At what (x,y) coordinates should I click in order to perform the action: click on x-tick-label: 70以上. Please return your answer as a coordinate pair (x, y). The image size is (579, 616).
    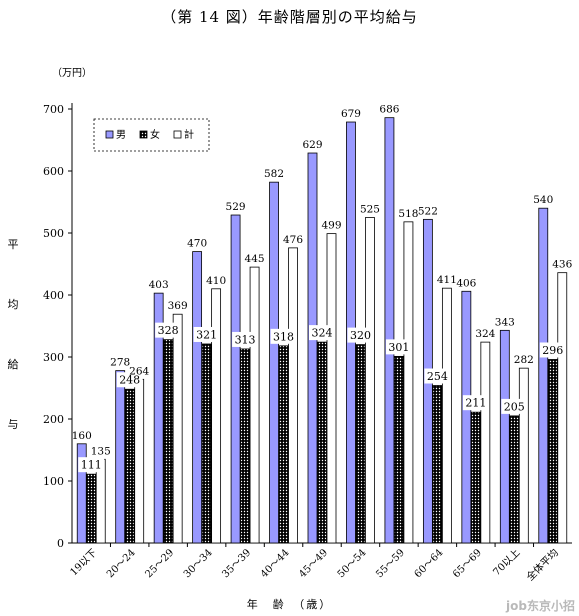
    Looking at the image, I should click on (507, 563).